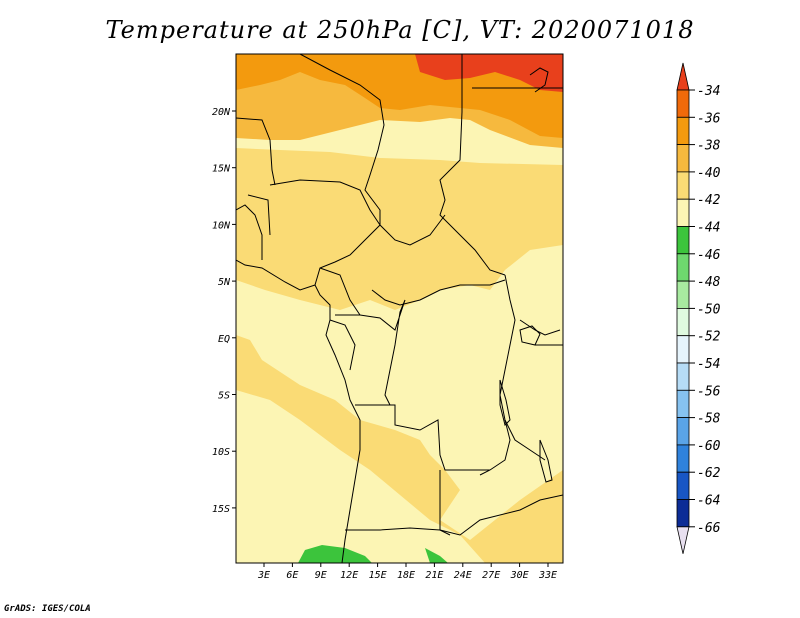 Image resolution: width=800 pixels, height=618 pixels. What do you see at coordinates (224, 282) in the screenshot?
I see `lat-tick-label: 5N` at bounding box center [224, 282].